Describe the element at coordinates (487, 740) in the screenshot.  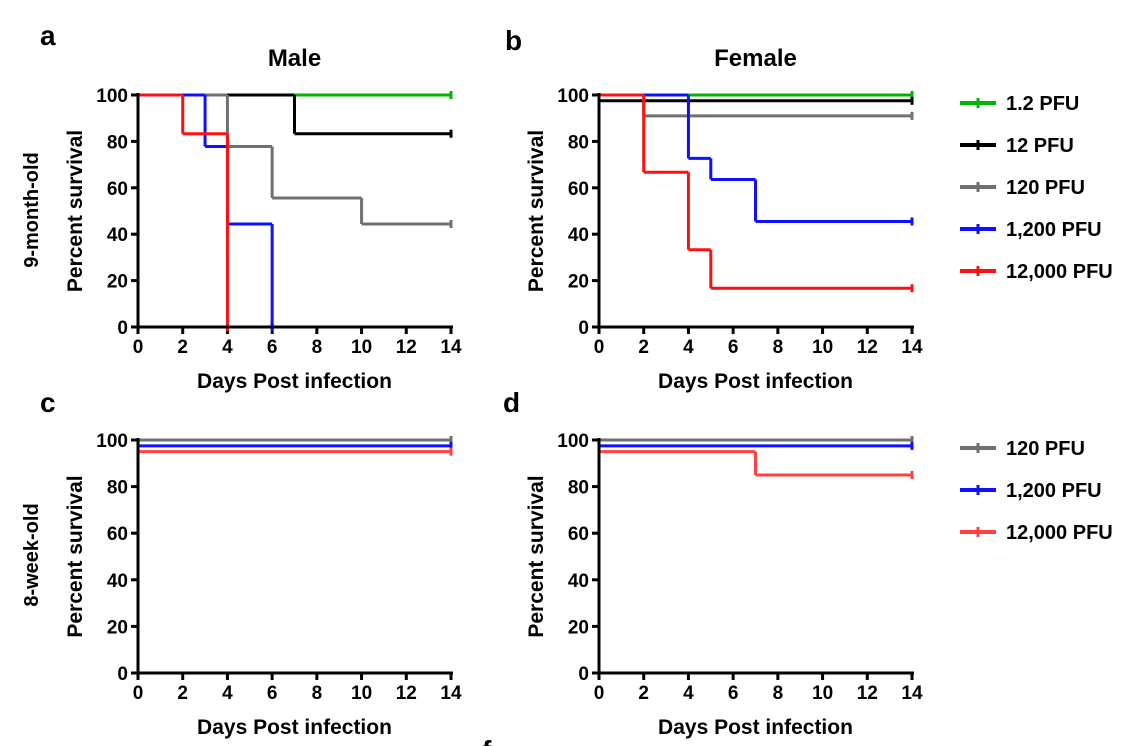
I see `panel-letter: f` at that location.